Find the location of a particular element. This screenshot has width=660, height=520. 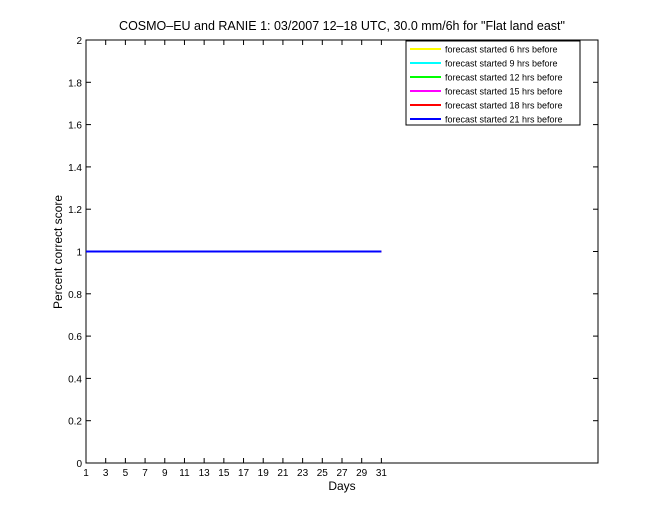

x-tick-label: 25 is located at coordinates (323, 473).